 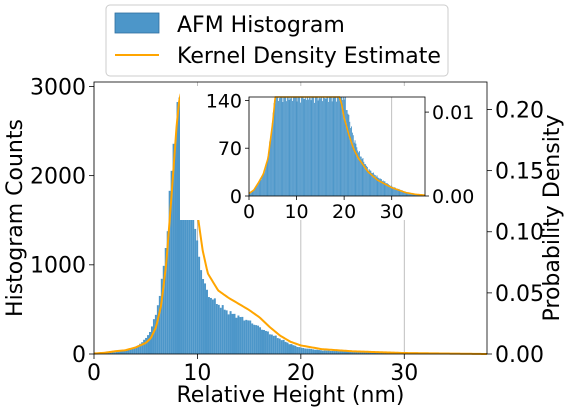 What do you see at coordinates (137, 23) in the screenshot?
I see `legend-histogram-swatch` at bounding box center [137, 23].